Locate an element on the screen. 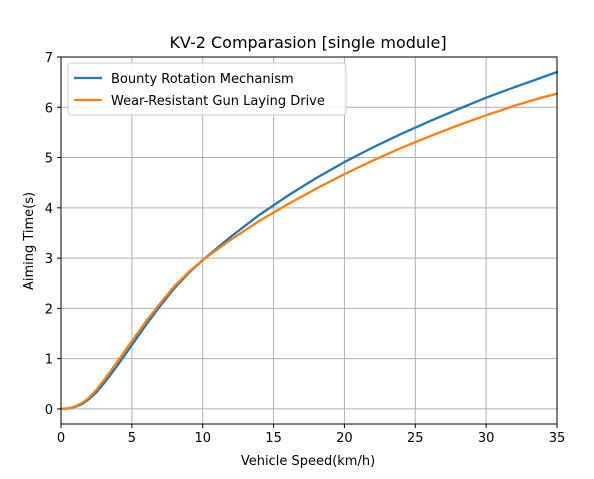 The image size is (594, 479). legend-label-2: Wear-Resistant Gun Laying Drive is located at coordinates (218, 101).